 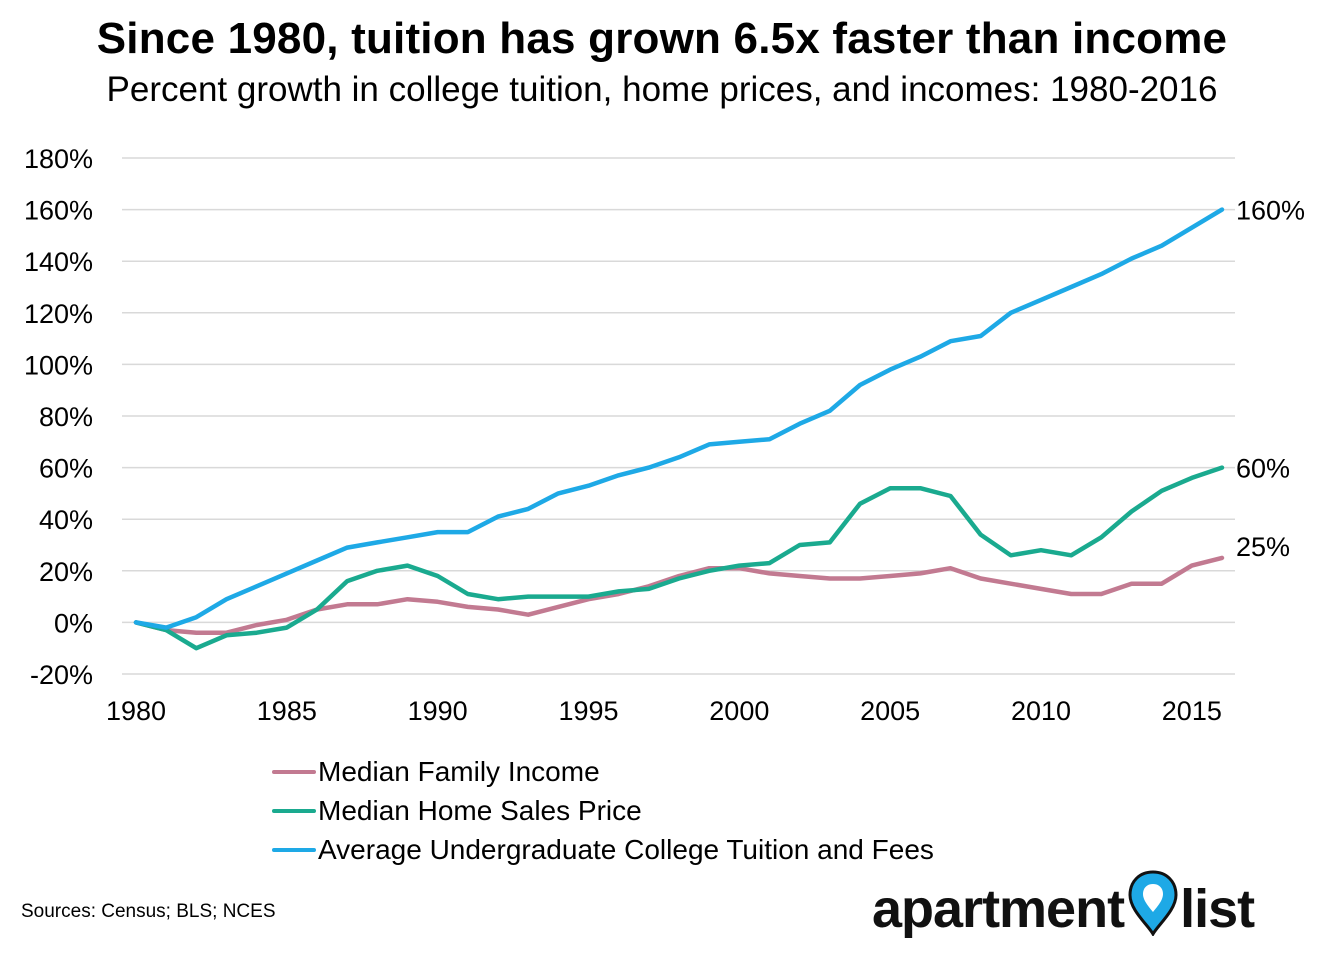 What do you see at coordinates (603, 771) in the screenshot?
I see `legend-item-income: Median Family Income` at bounding box center [603, 771].